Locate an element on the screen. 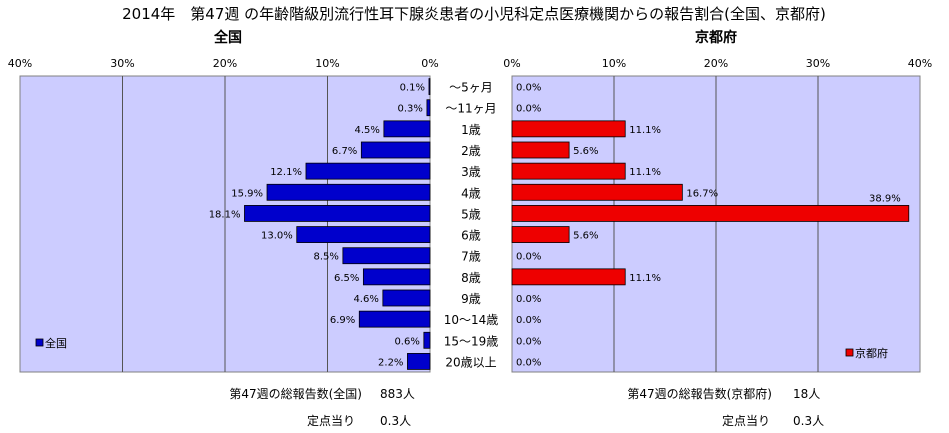 This screenshot has width=949, height=433. left-tick-label: 40% is located at coordinates (20, 63).